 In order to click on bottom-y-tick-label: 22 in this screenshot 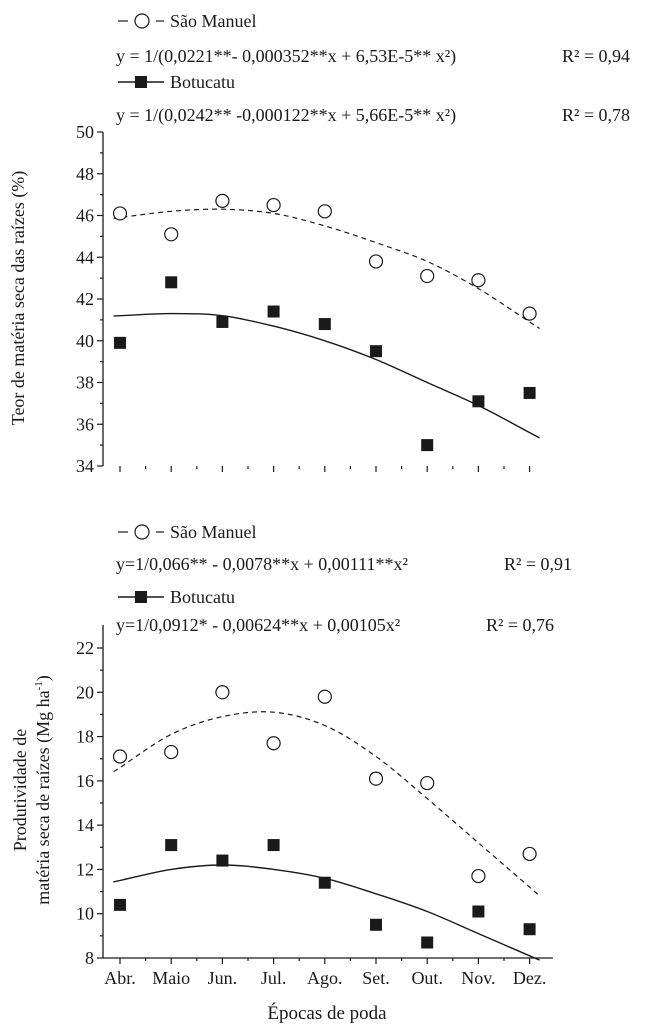, I will do `click(85, 648)`.